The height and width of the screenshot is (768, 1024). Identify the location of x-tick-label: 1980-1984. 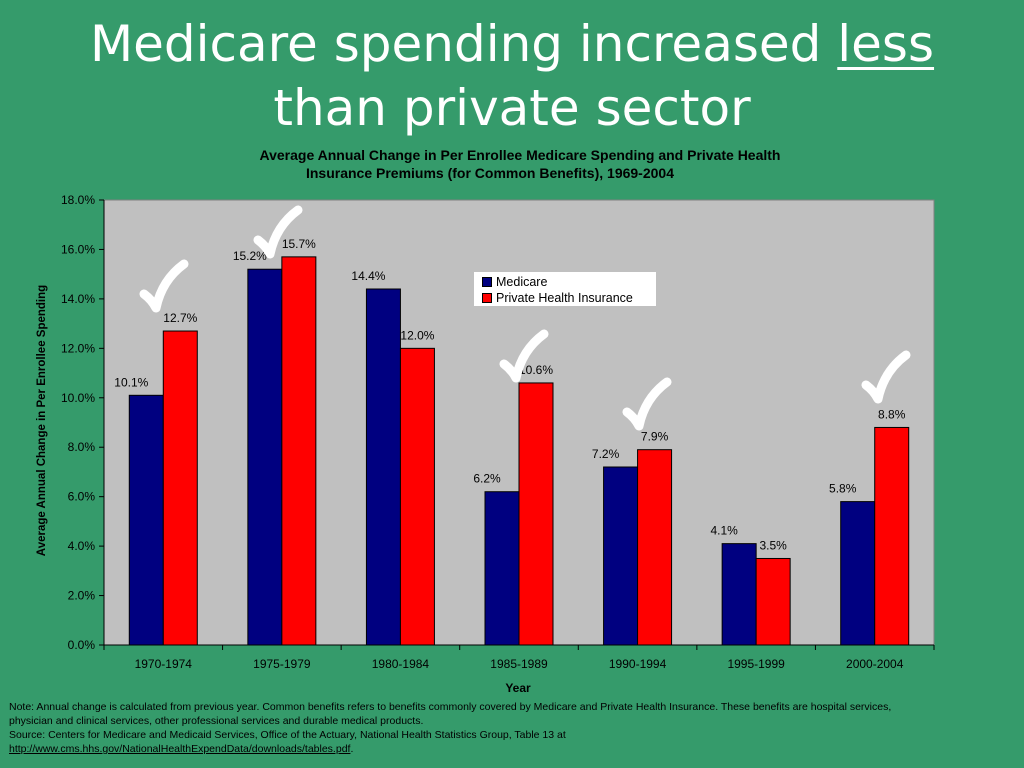
(401, 664).